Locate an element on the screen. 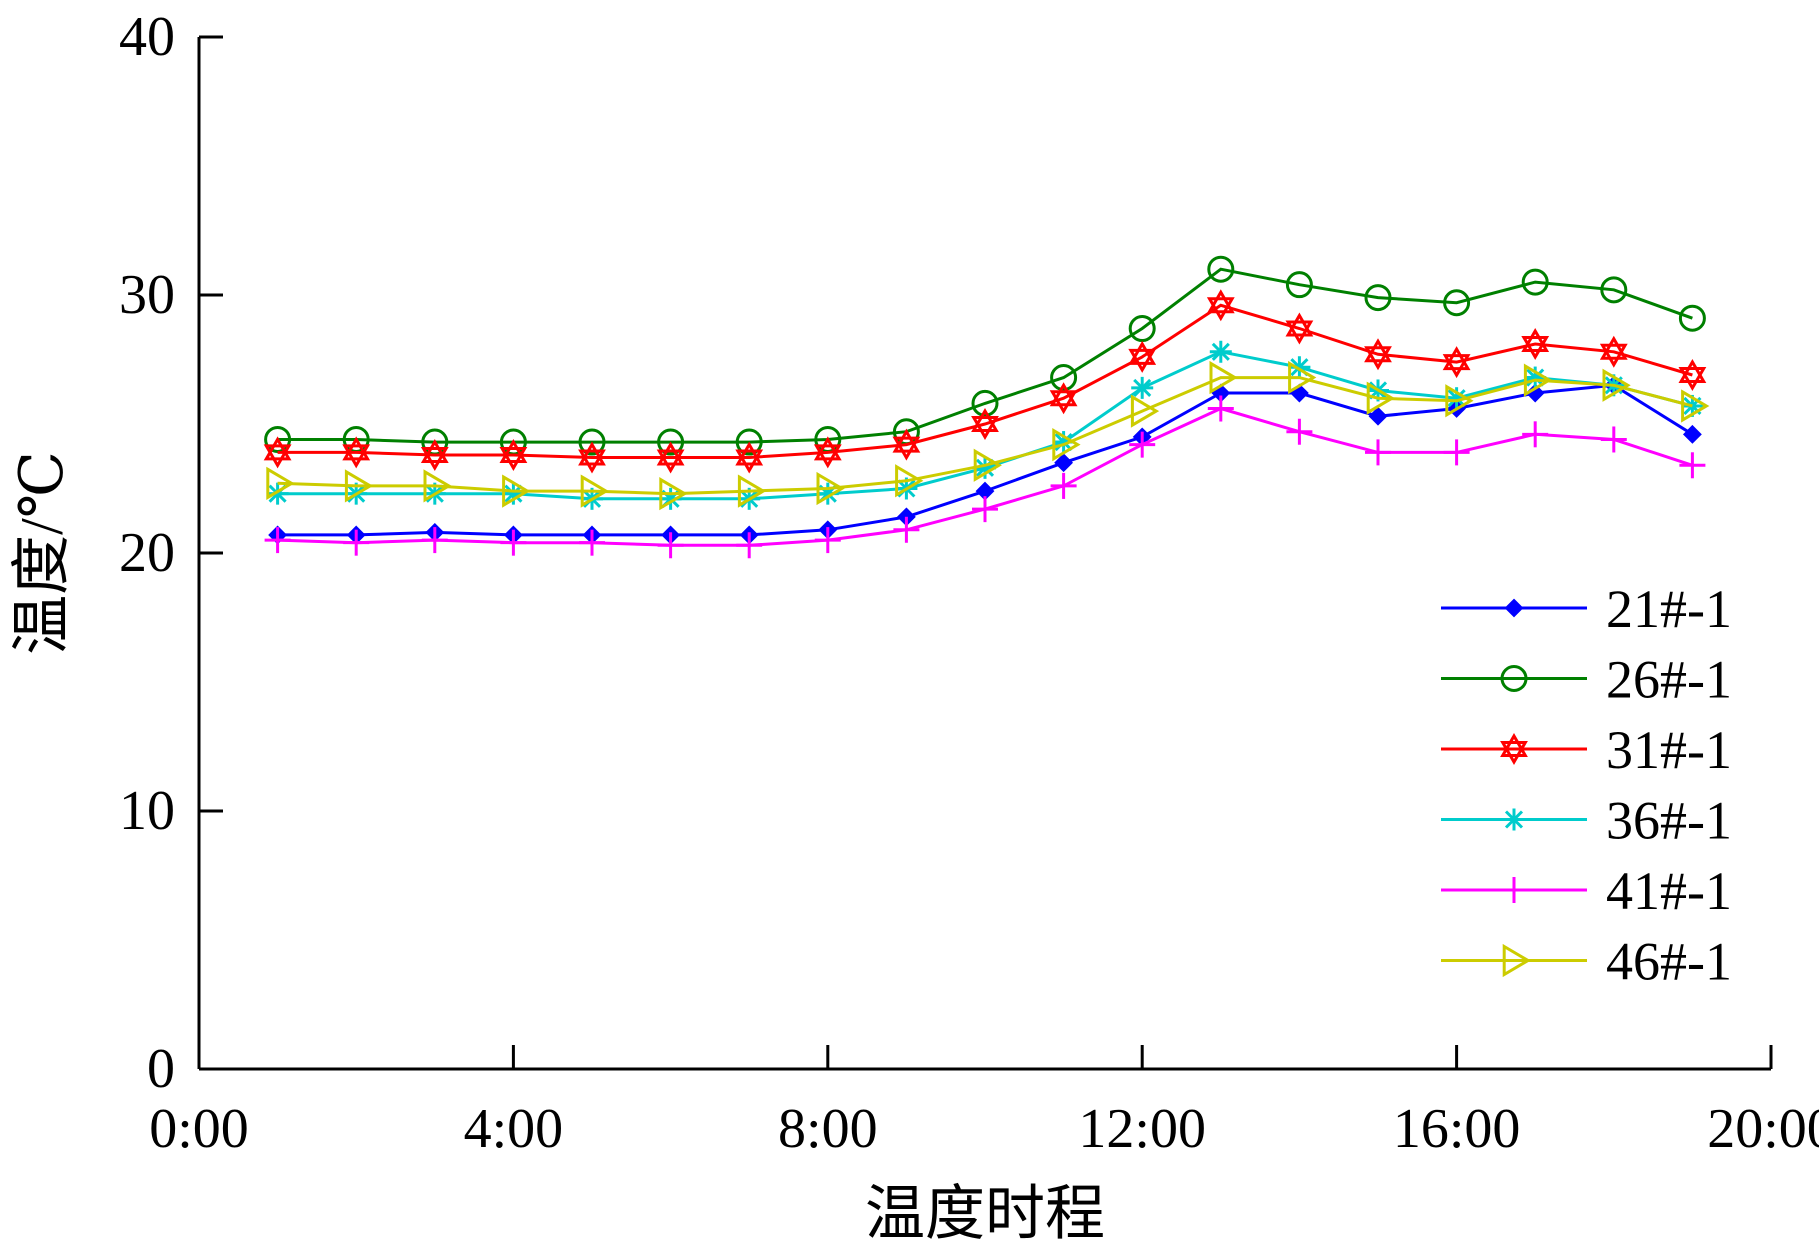 The width and height of the screenshot is (1819, 1252). y-tick-label: 30 is located at coordinates (147, 295).